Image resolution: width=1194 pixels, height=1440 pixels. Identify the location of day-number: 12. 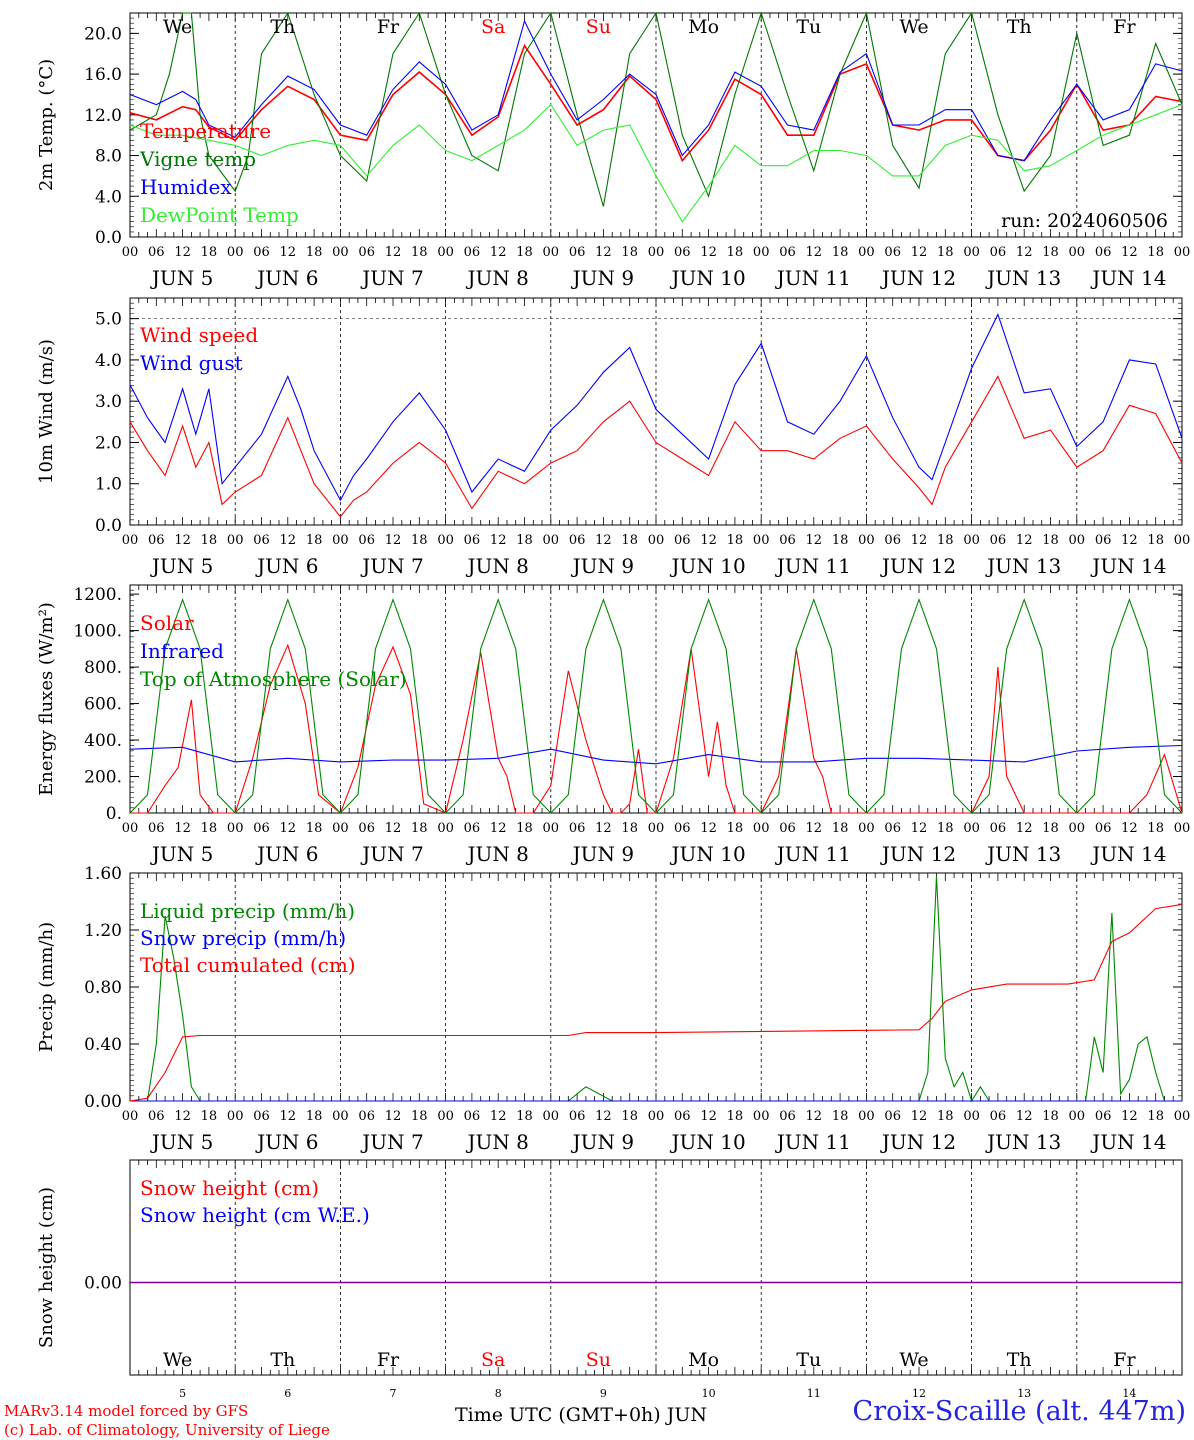
(919, 1393).